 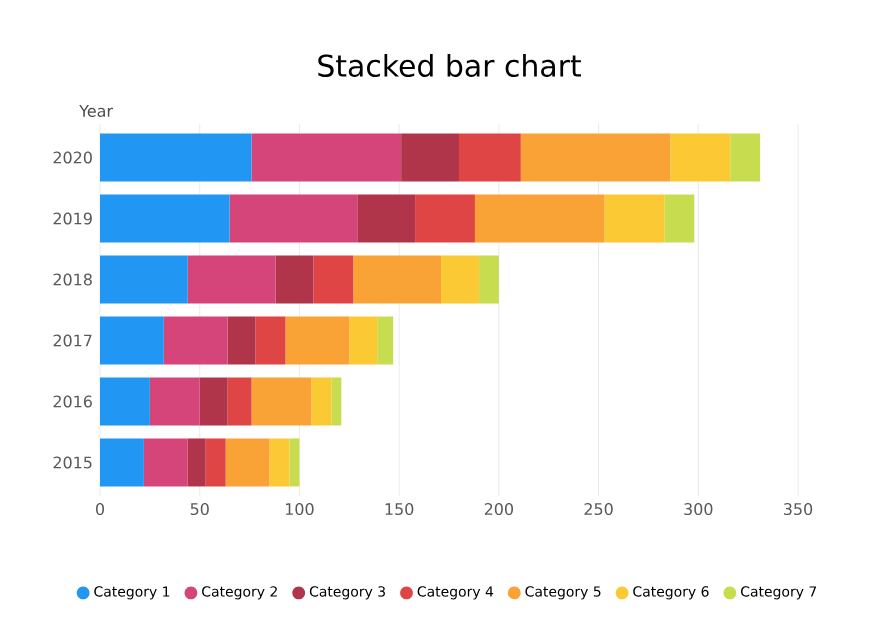 I want to click on chart-title: Stacked bar chart, so click(x=449, y=65).